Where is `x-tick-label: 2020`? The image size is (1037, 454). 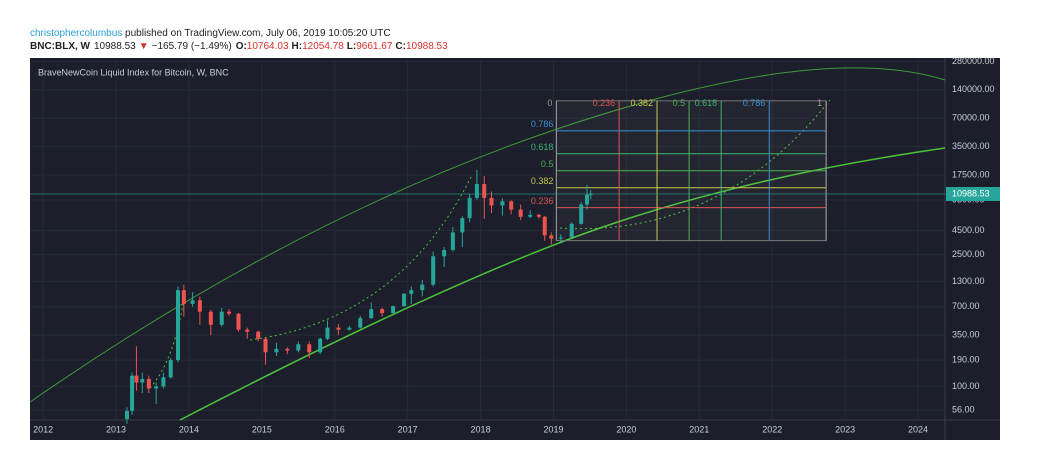 x-tick-label: 2020 is located at coordinates (626, 429).